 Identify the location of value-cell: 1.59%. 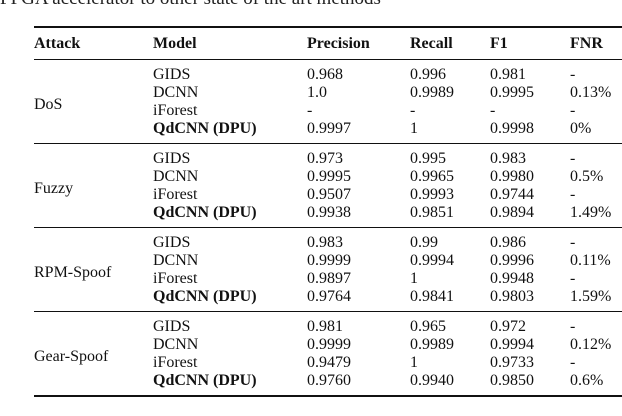
(596, 300).